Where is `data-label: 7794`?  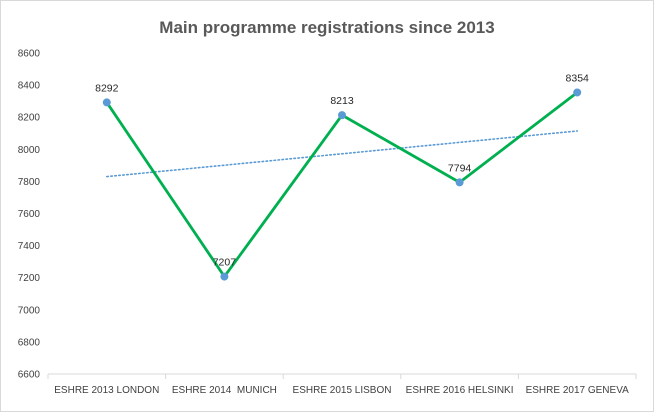
data-label: 7794 is located at coordinates (460, 168).